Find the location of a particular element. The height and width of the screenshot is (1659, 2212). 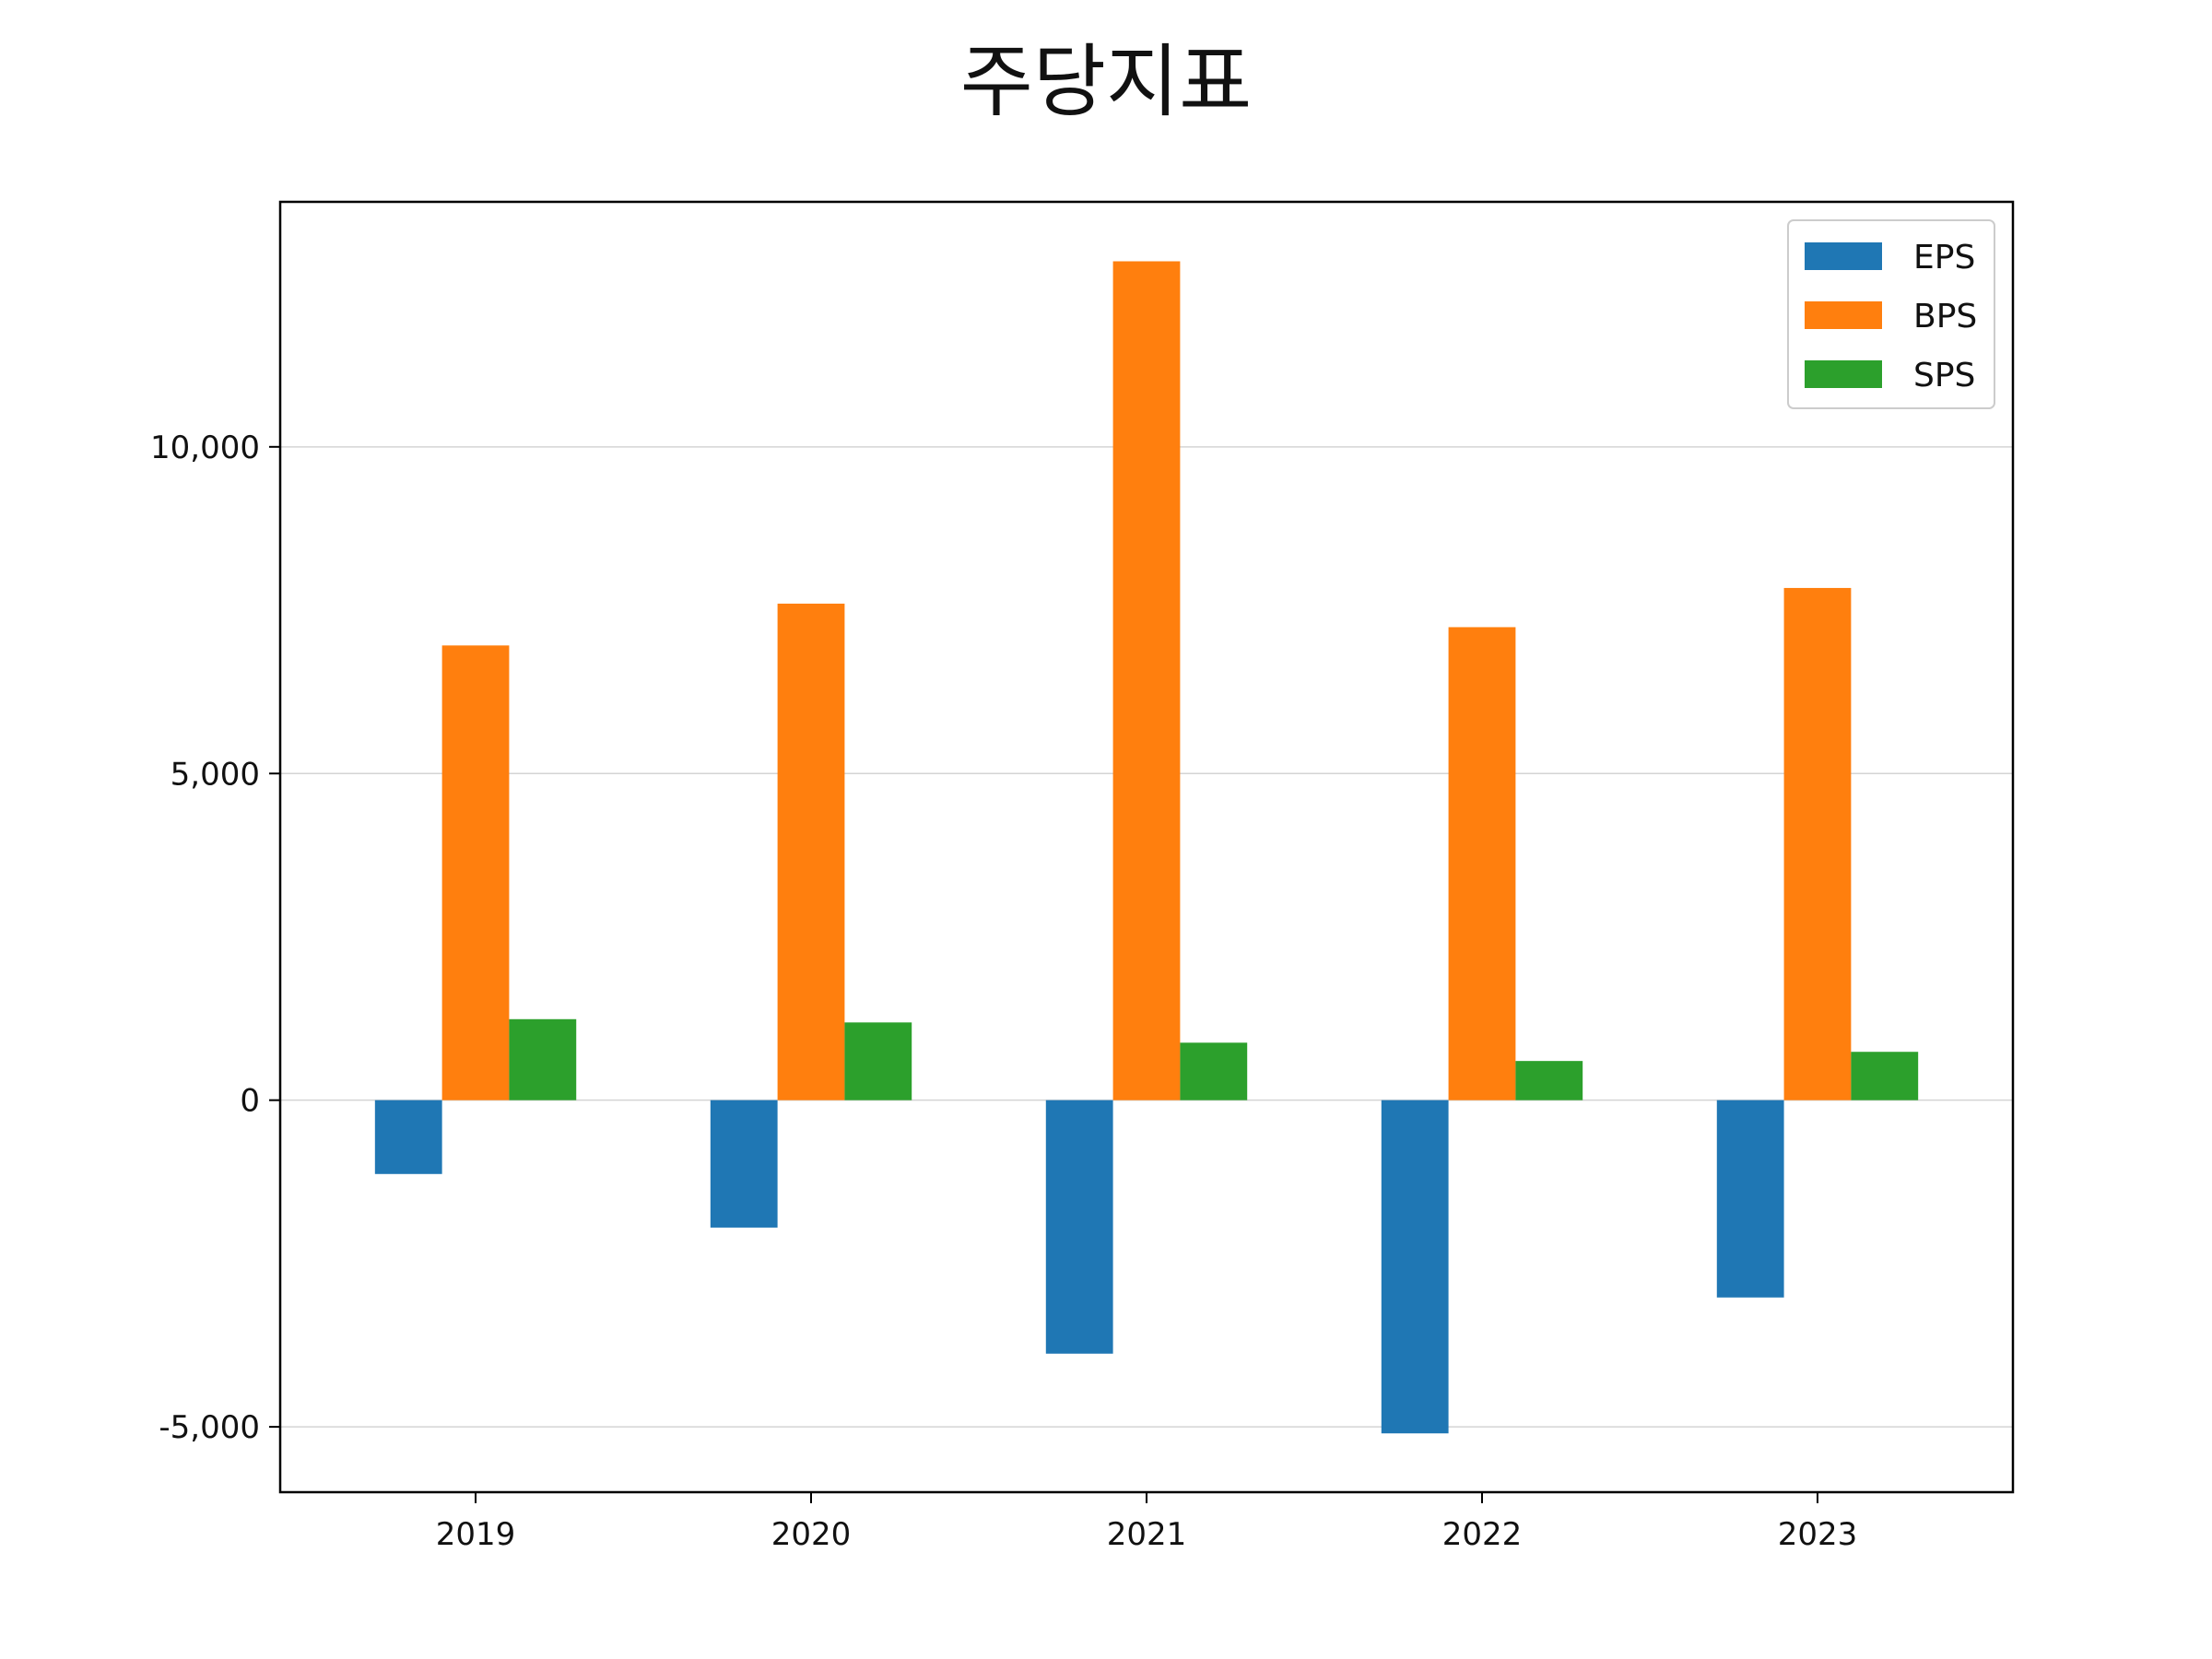

bar-bps-2022 is located at coordinates (1482, 863).